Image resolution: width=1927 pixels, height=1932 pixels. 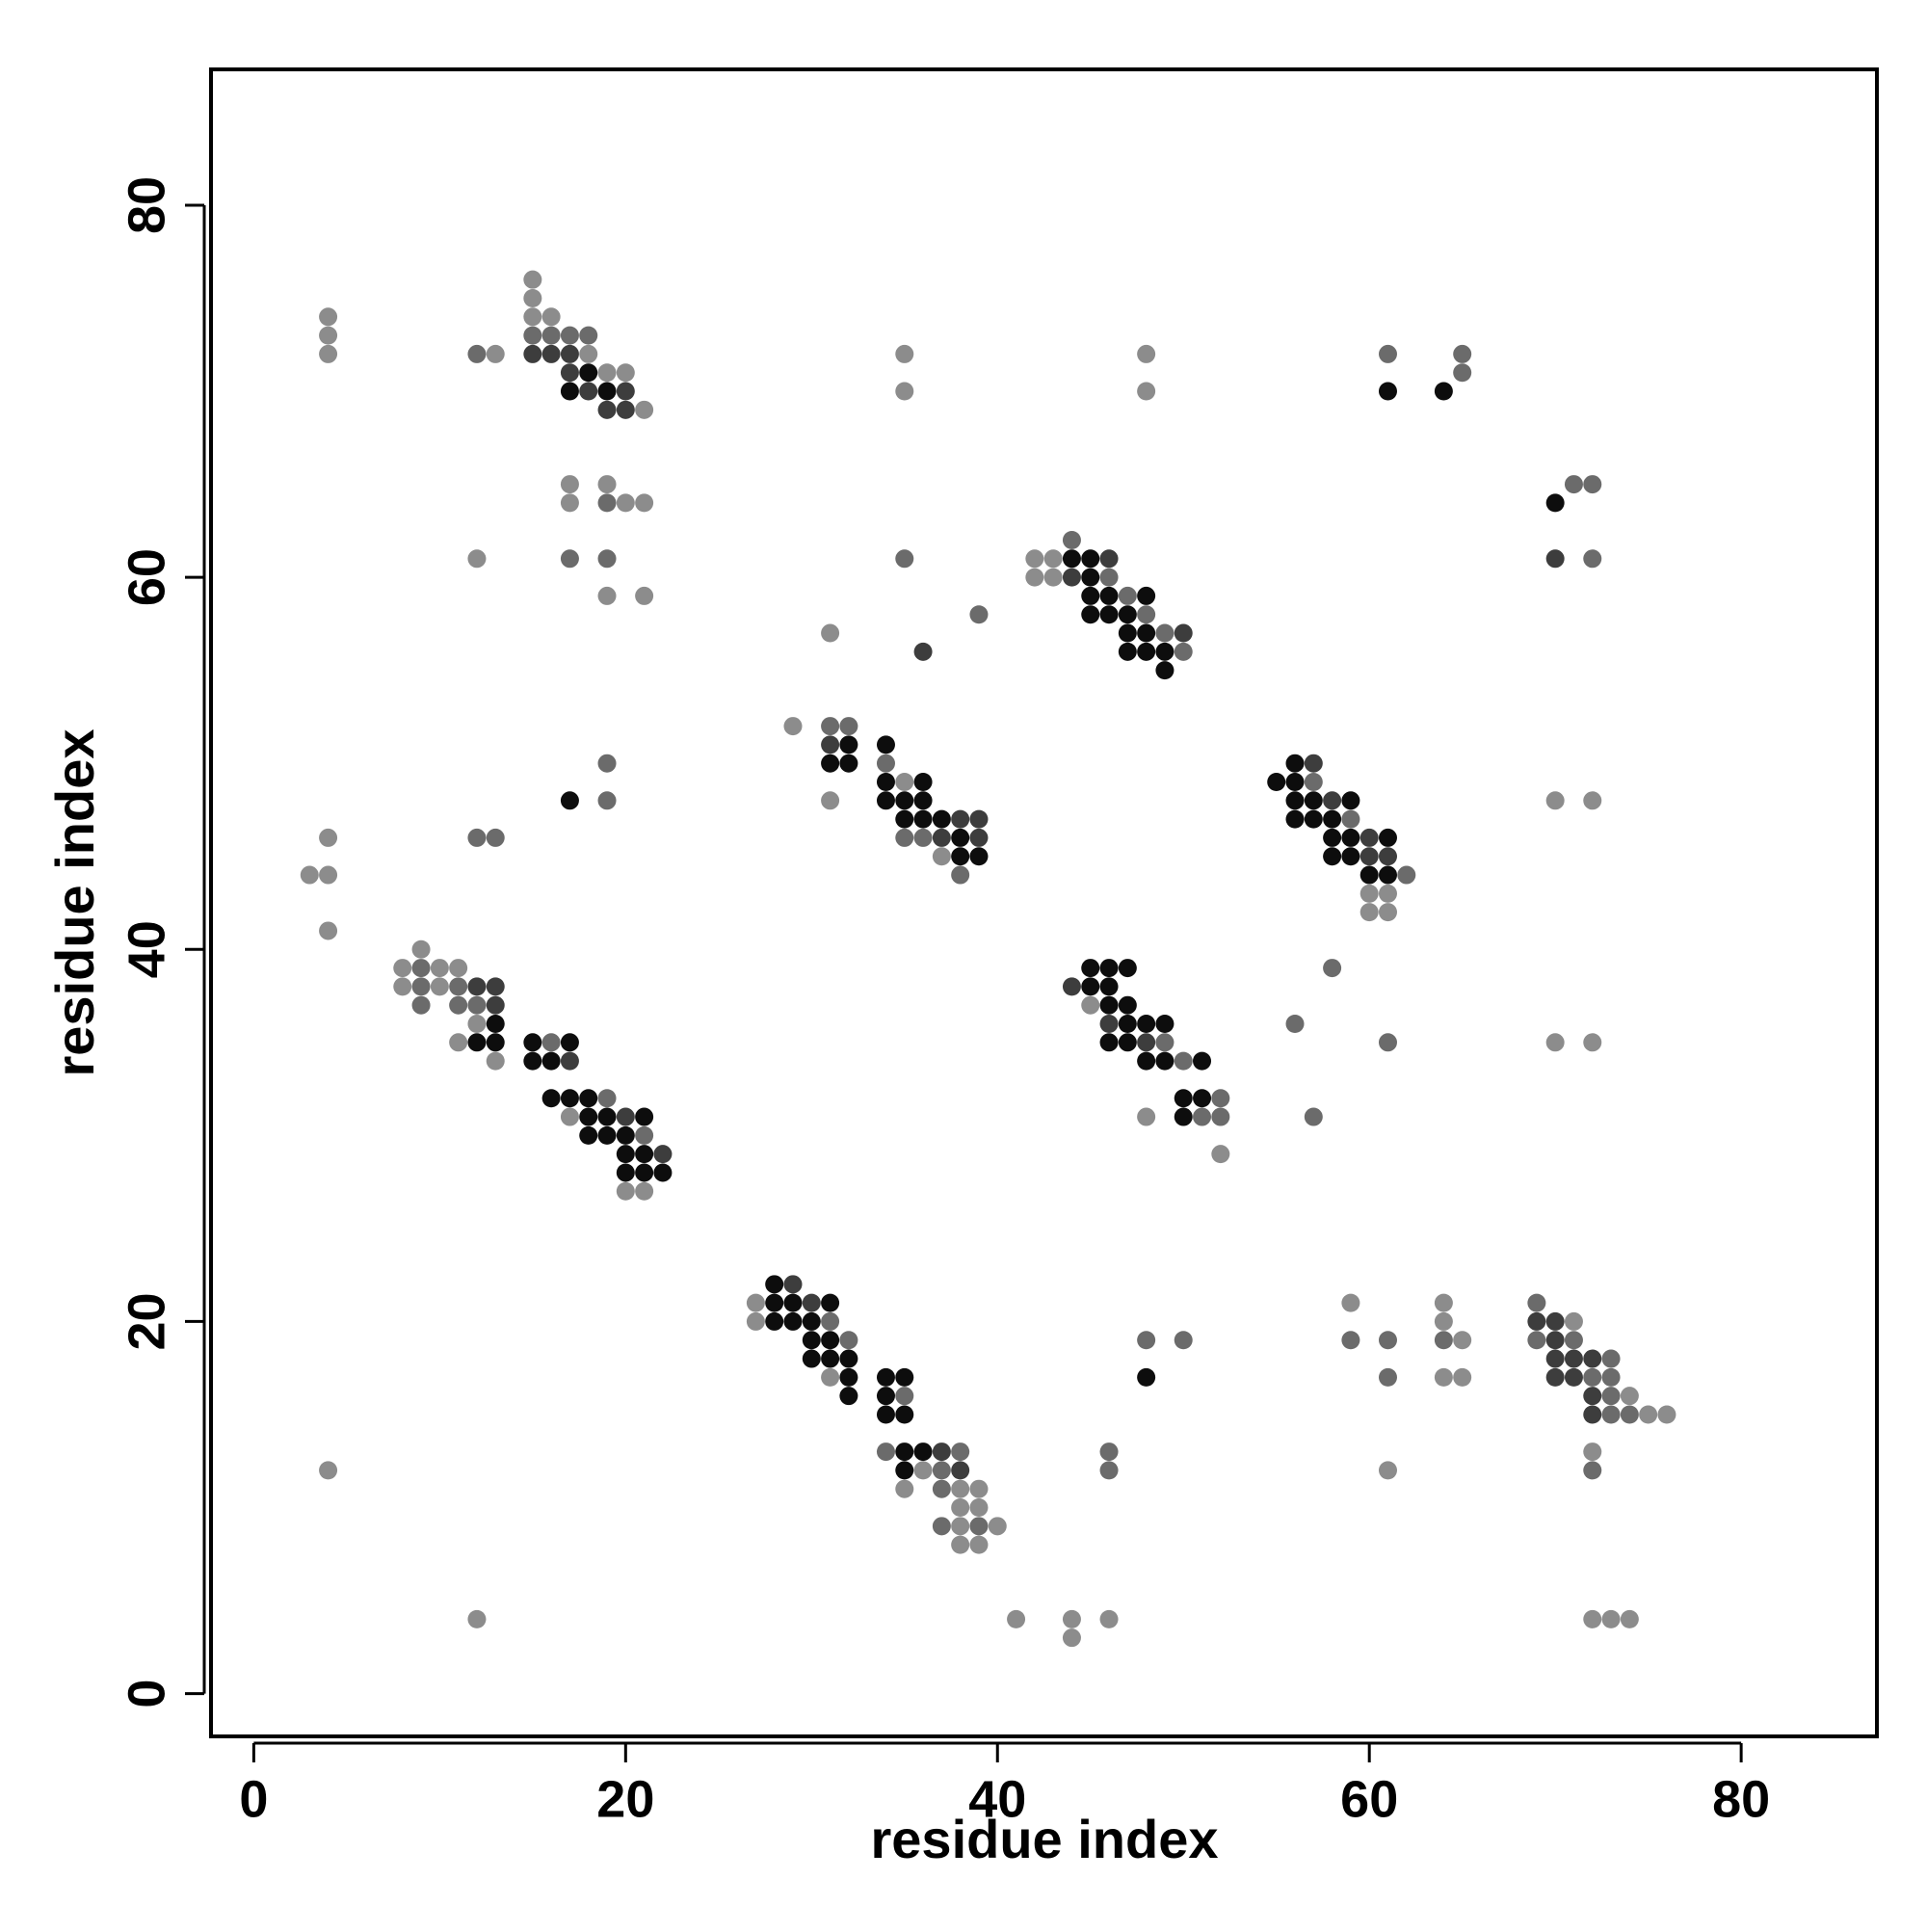 What do you see at coordinates (1044, 1839) in the screenshot?
I see `x-axis-label: residue index` at bounding box center [1044, 1839].